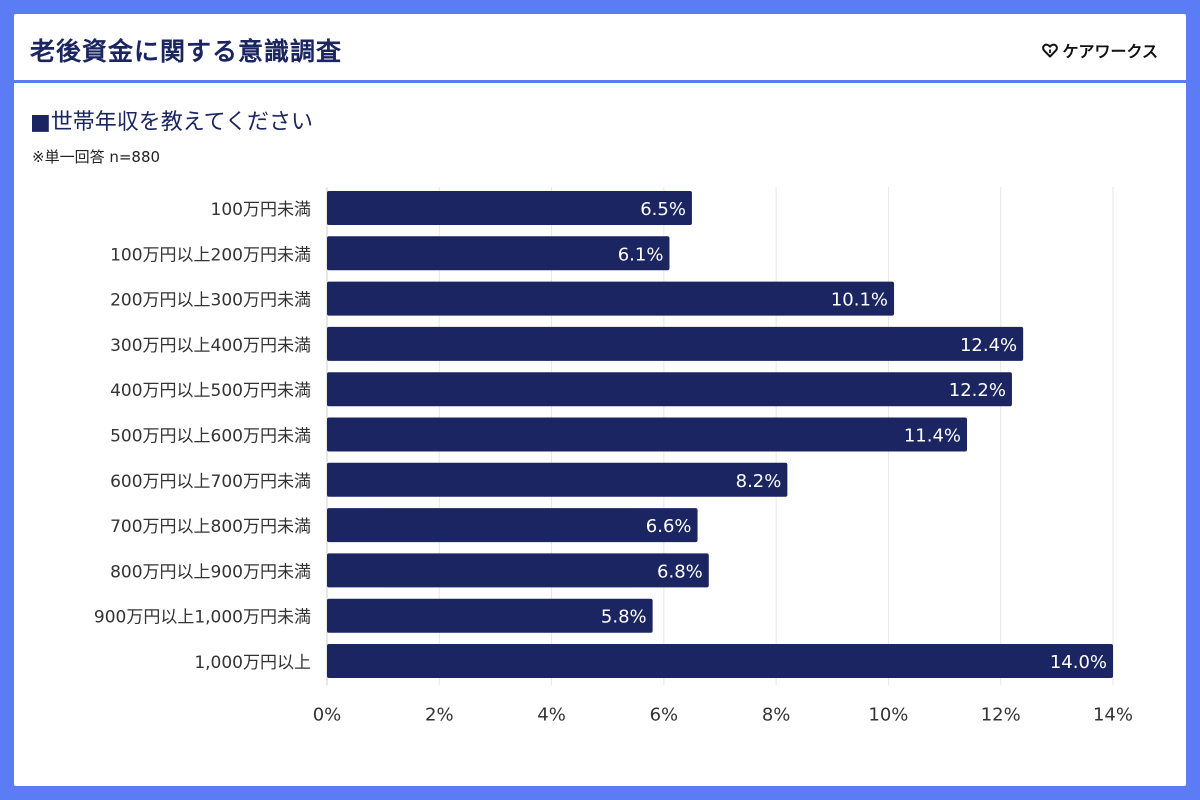  Describe the element at coordinates (96, 157) in the screenshot. I see `sample-note: ※単一回答 n=880` at that location.